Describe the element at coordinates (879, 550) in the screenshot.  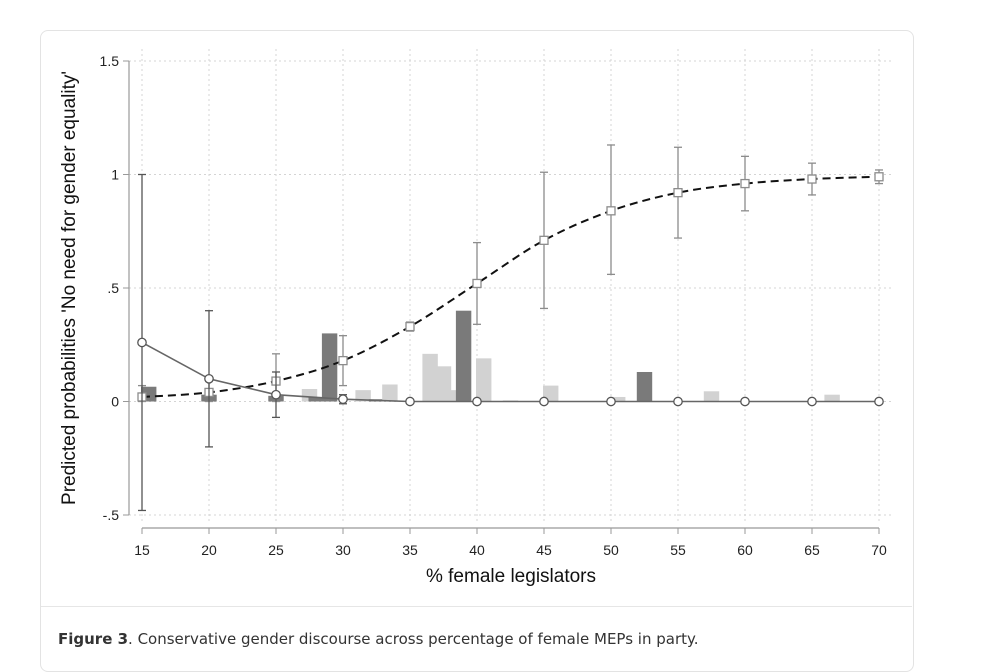
I see `x-tick-label: 70` at that location.